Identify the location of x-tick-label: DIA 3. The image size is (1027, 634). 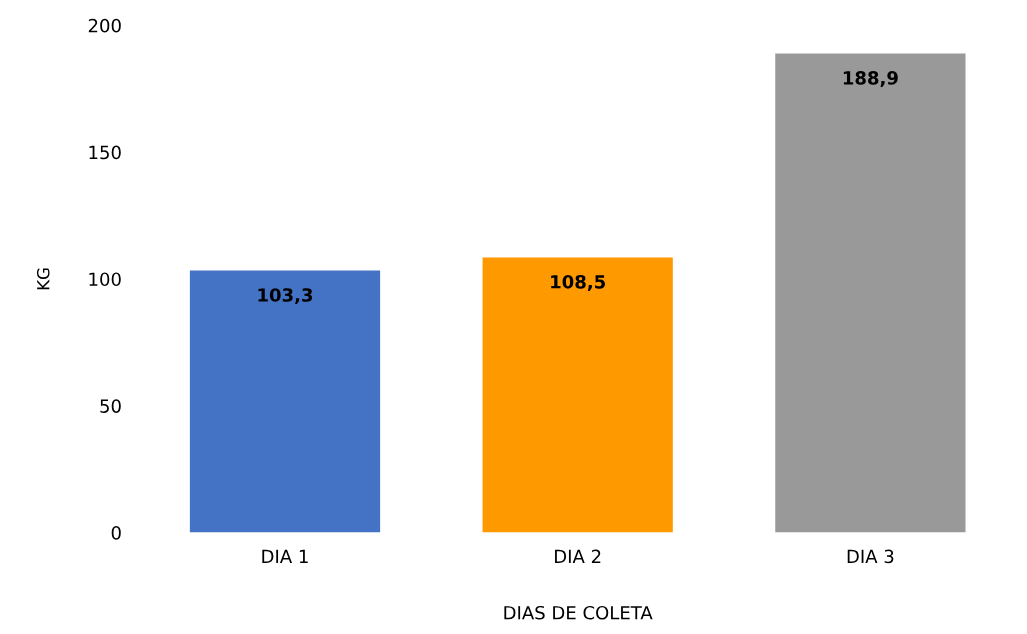
(870, 556).